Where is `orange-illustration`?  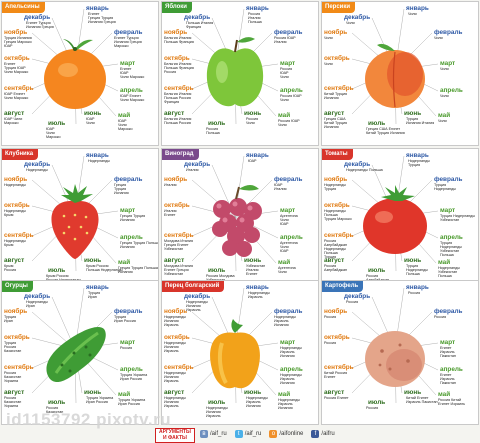 orange-illustration is located at coordinates (75, 69).